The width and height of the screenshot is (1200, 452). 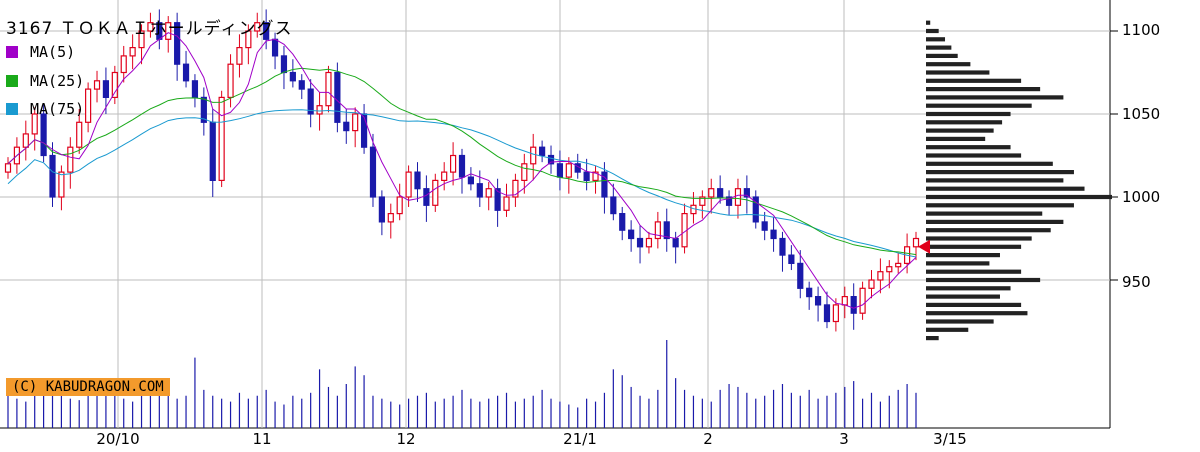 I want to click on legend-ma25-label: MA(25), so click(x=57, y=81).